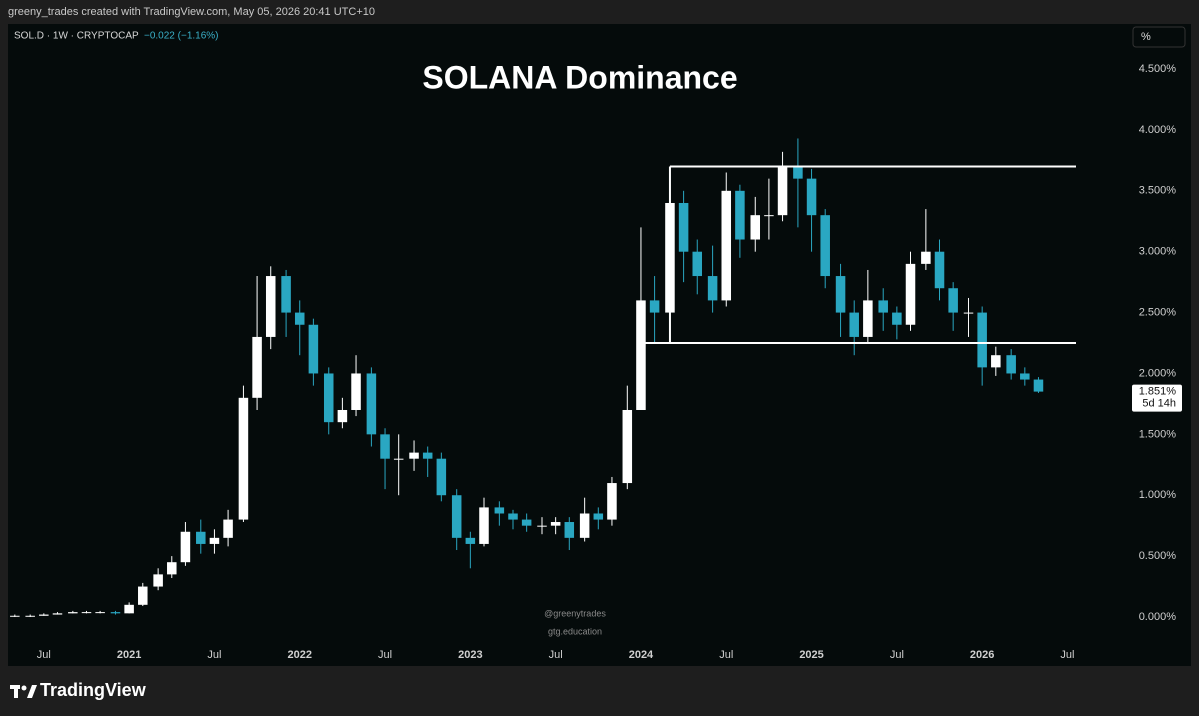  What do you see at coordinates (1158, 130) in the screenshot?
I see `y-tick-label: 4.000%` at bounding box center [1158, 130].